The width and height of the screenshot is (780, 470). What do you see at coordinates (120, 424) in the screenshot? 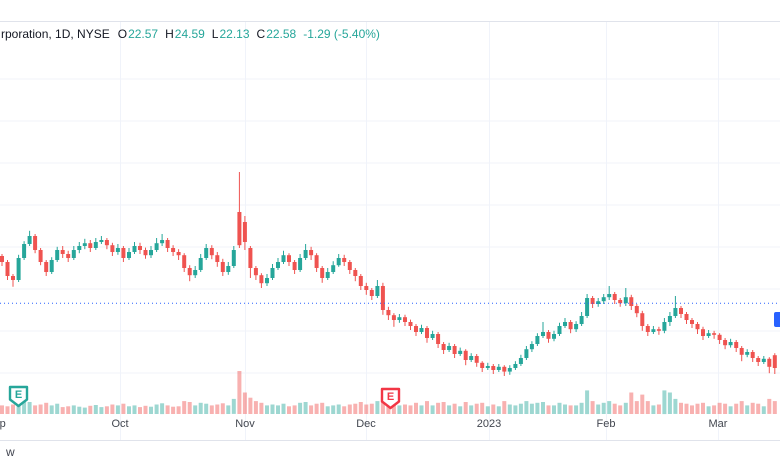
I see `month-label: Oct` at bounding box center [120, 424].